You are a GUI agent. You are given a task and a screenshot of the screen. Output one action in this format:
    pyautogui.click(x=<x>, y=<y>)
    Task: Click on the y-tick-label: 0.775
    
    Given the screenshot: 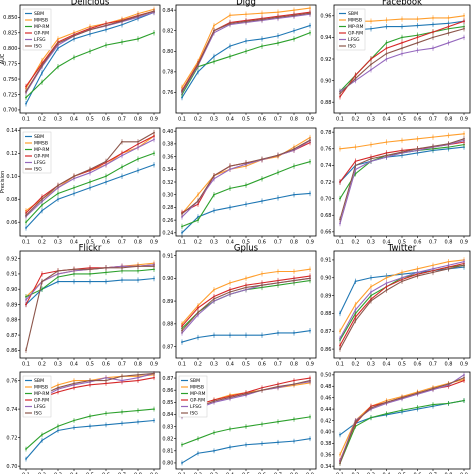 What is the action you would take?
    pyautogui.click(x=10, y=64)
    